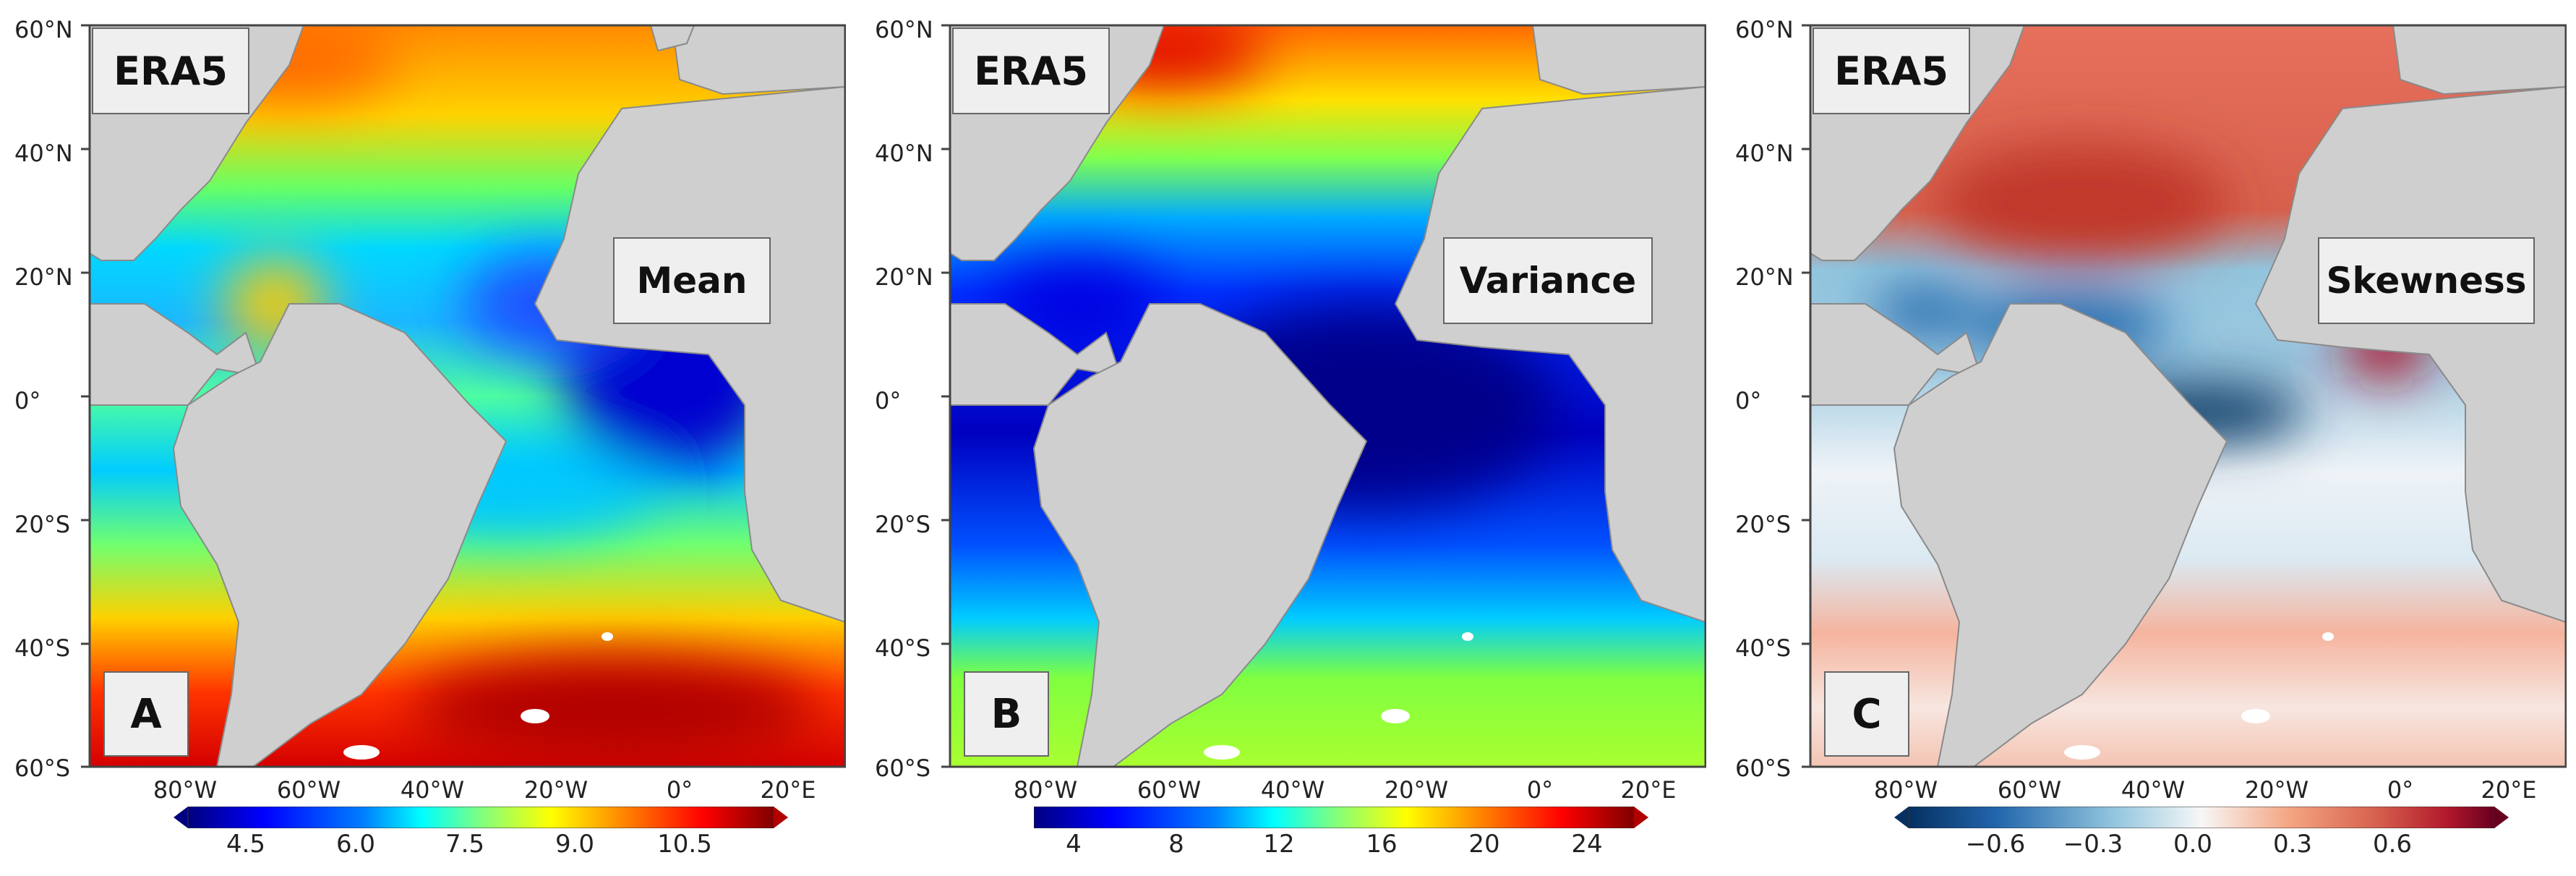 The width and height of the screenshot is (2576, 876). What do you see at coordinates (2093, 844) in the screenshot?
I see `colorbar-tick-label: −0.3` at bounding box center [2093, 844].